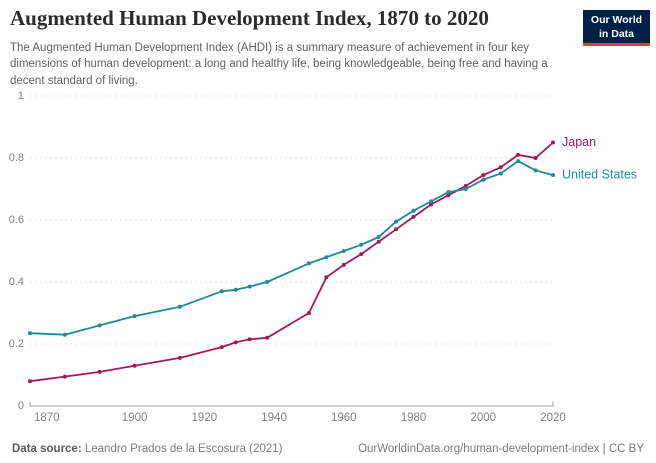  I want to click on data-point-united-states-1925, so click(221, 291).